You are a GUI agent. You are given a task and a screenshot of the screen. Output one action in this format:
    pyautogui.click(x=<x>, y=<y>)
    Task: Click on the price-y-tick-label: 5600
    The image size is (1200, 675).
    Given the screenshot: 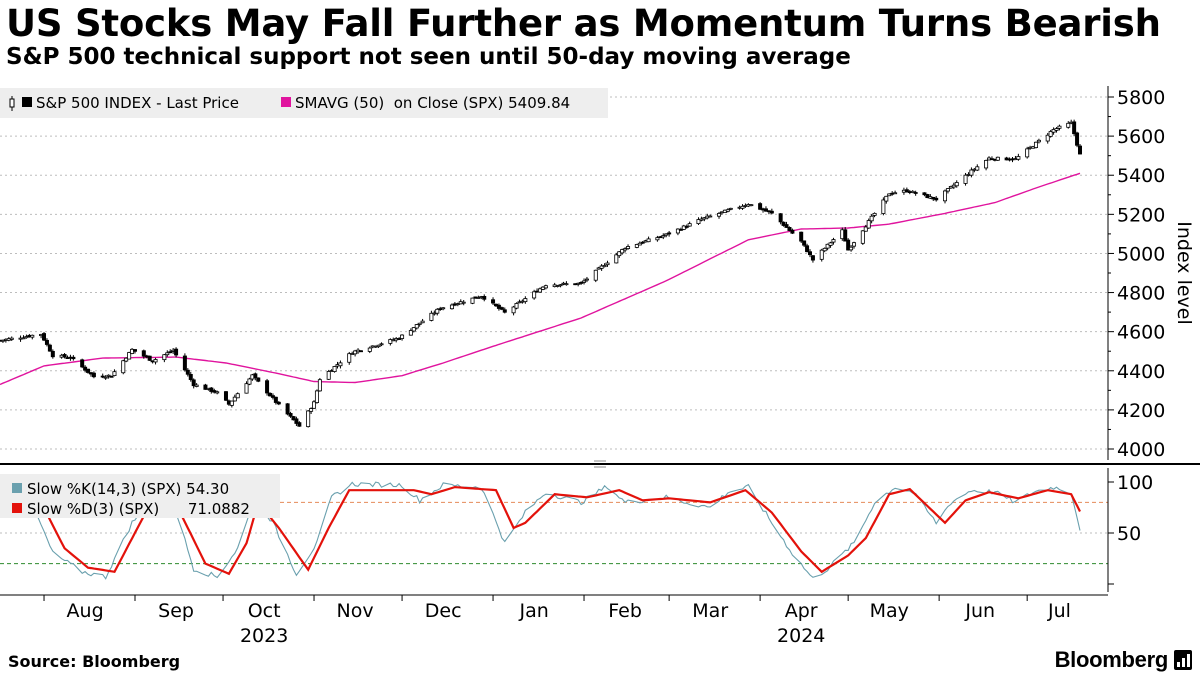 What is the action you would take?
    pyautogui.click(x=1141, y=137)
    